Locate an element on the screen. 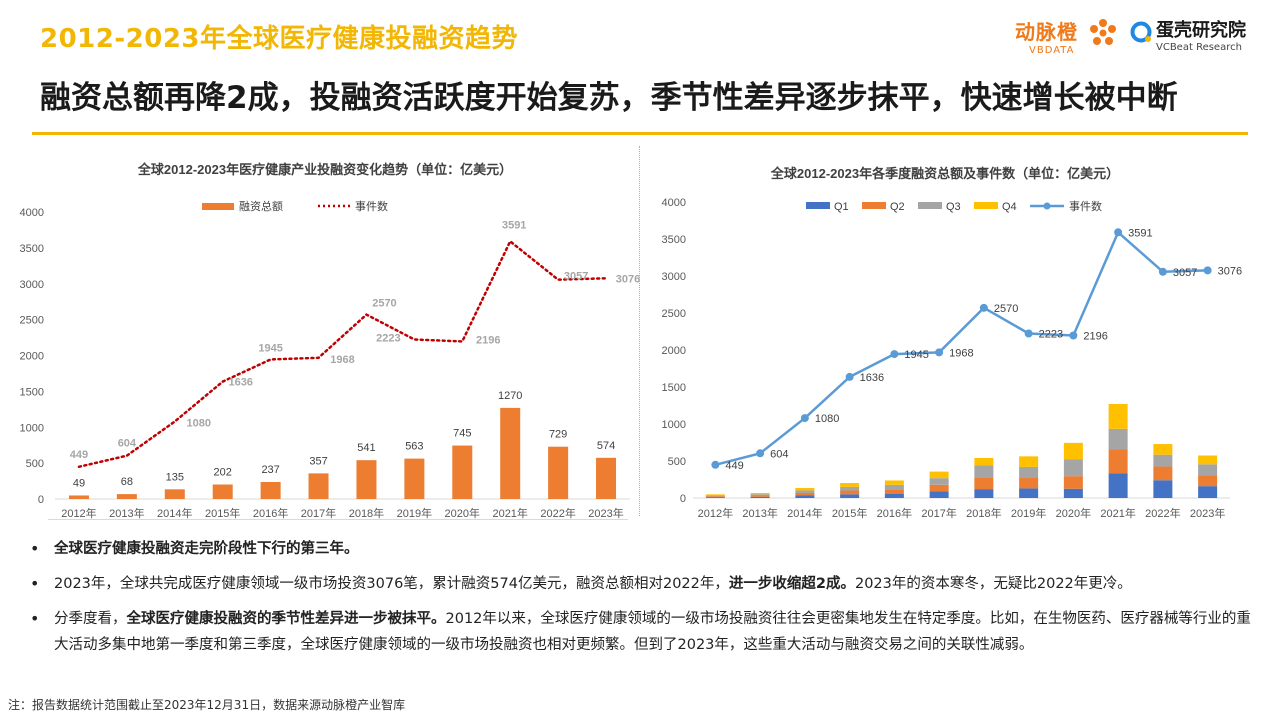 The image size is (1280, 720). chart2-xtick: 2020年 is located at coordinates (1073, 513).